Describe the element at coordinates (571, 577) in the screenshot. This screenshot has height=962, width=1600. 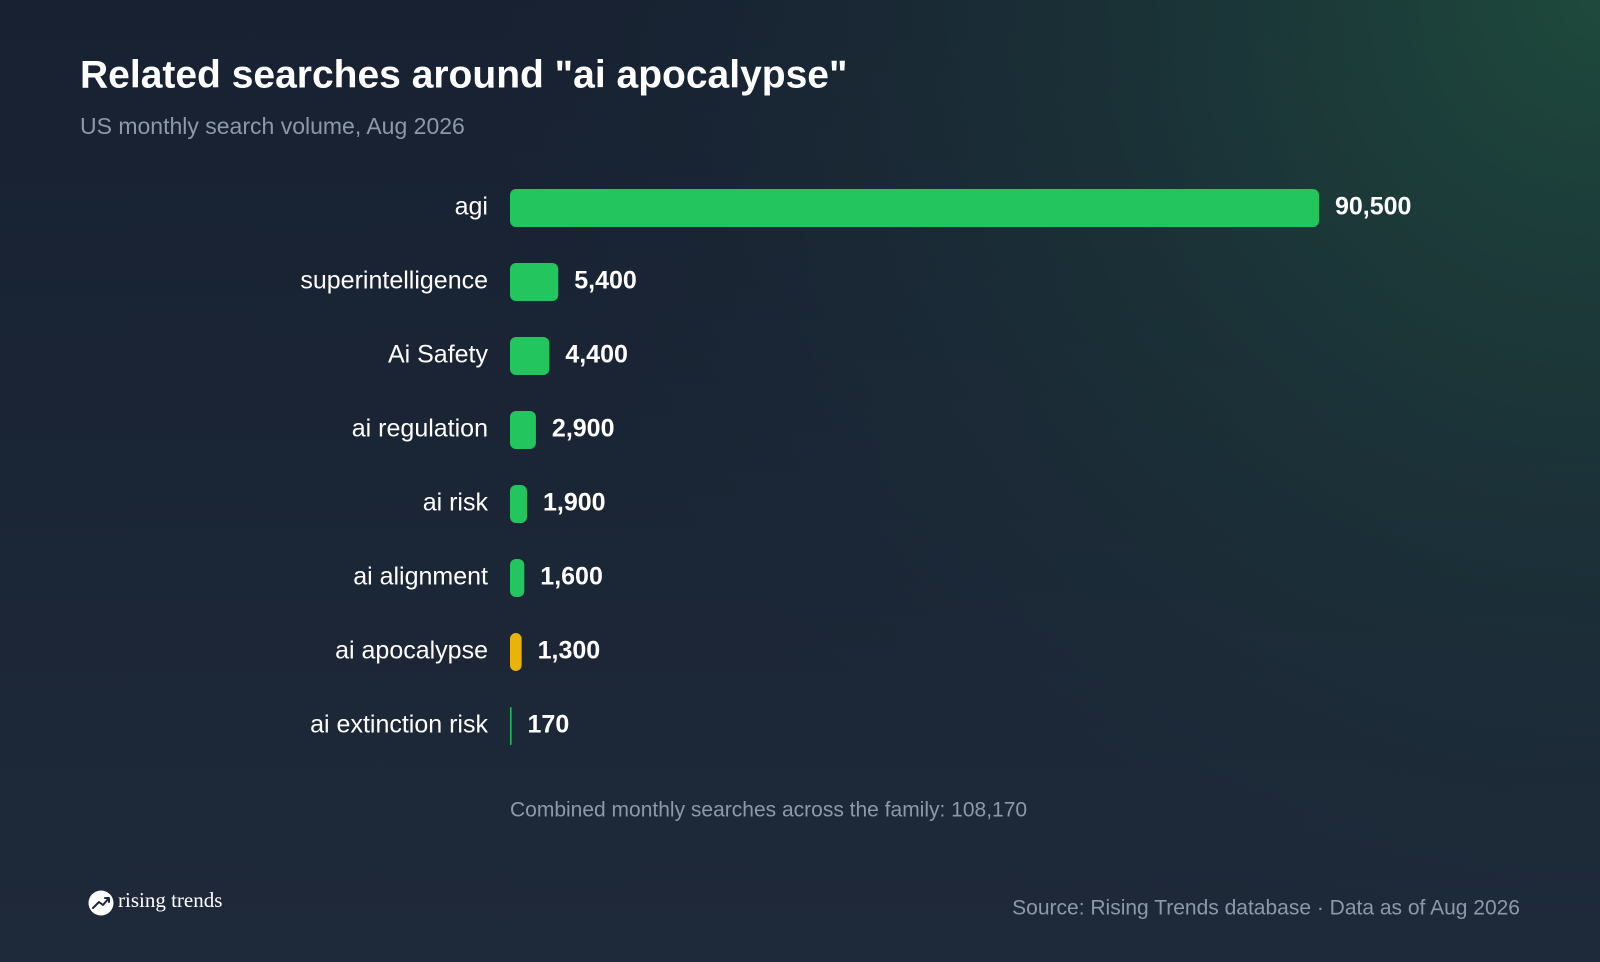
I see `value-label: 1,600` at that location.